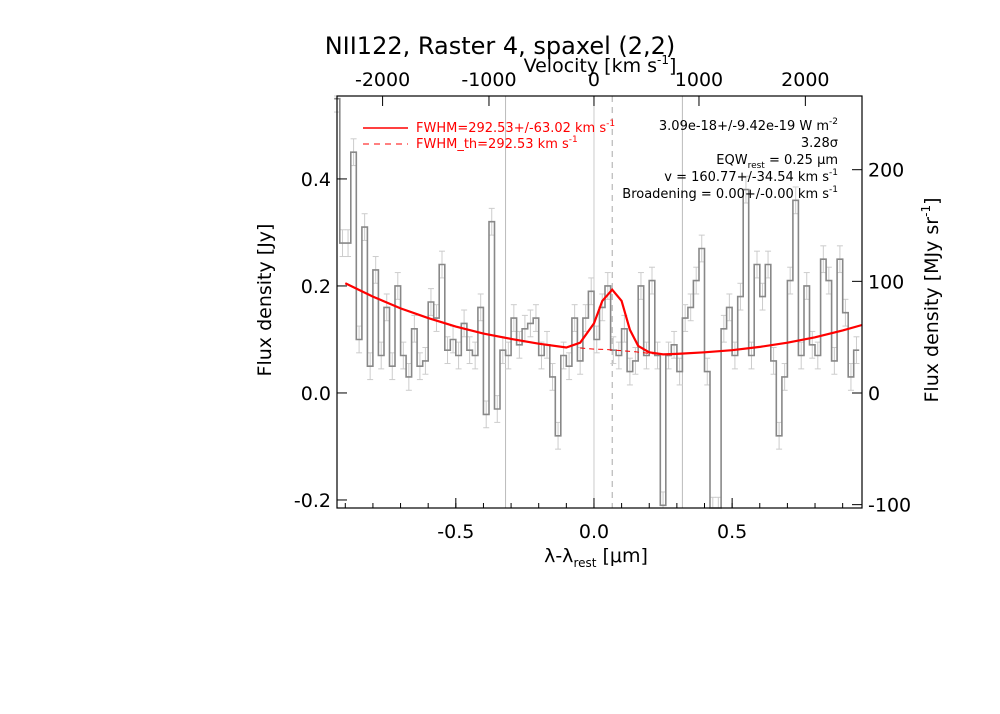 Image resolution: width=1000 pixels, height=714 pixels. Describe the element at coordinates (725, 194) in the screenshot. I see `annotation-broadening-text: Broadening = 0.00+/-0.00 km s` at that location.